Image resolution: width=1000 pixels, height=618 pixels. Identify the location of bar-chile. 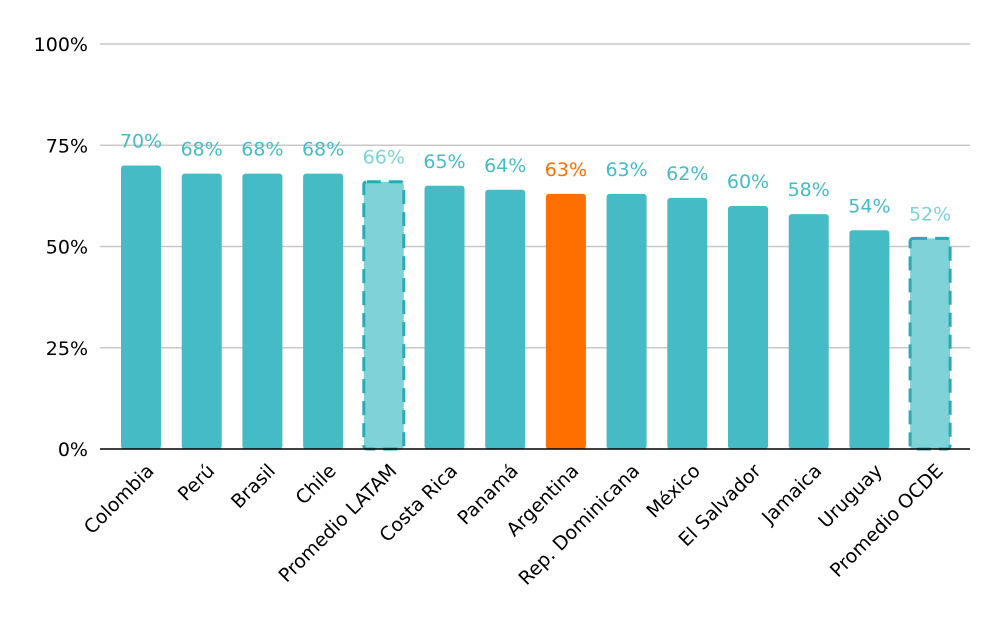
(323, 311).